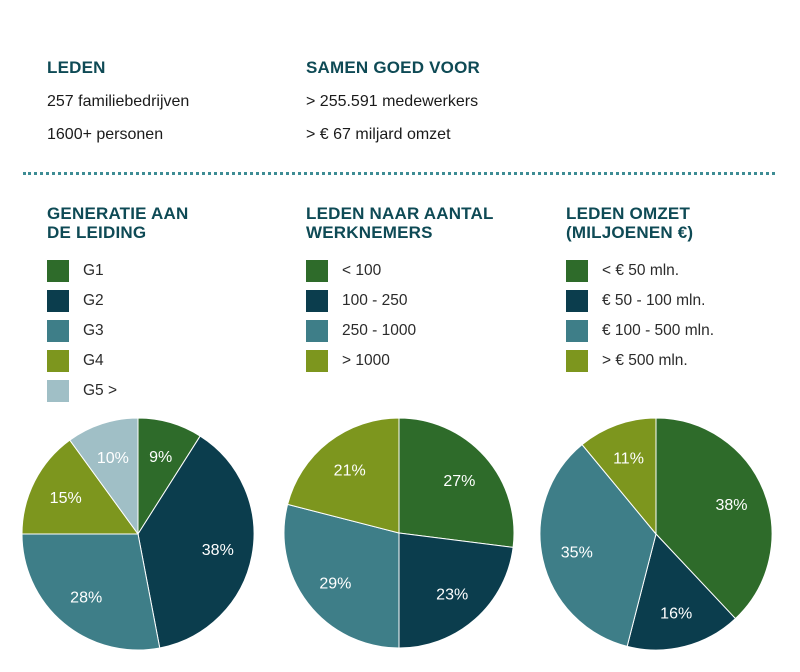 The image size is (800, 672). What do you see at coordinates (76, 67) in the screenshot?
I see `leden-heading: LEDEN` at bounding box center [76, 67].